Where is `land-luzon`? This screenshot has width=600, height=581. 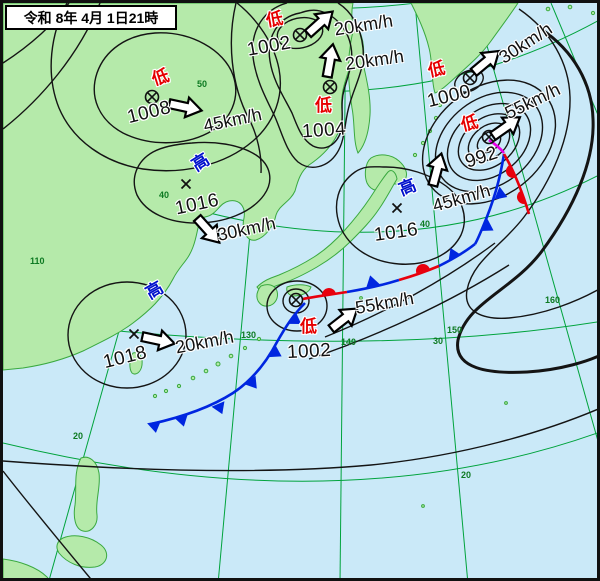 land-luzon is located at coordinates (86, 494).